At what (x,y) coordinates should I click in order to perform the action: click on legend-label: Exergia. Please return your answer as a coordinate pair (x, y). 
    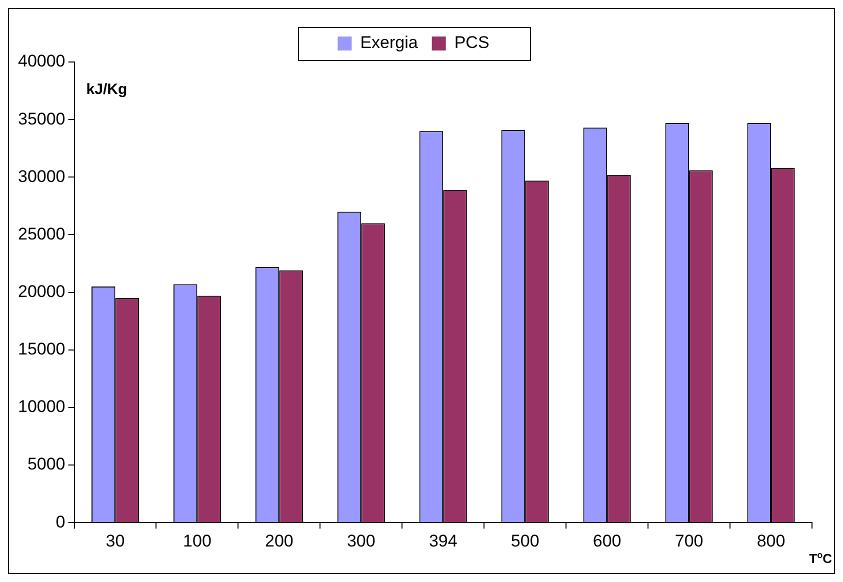
    Looking at the image, I should click on (389, 42).